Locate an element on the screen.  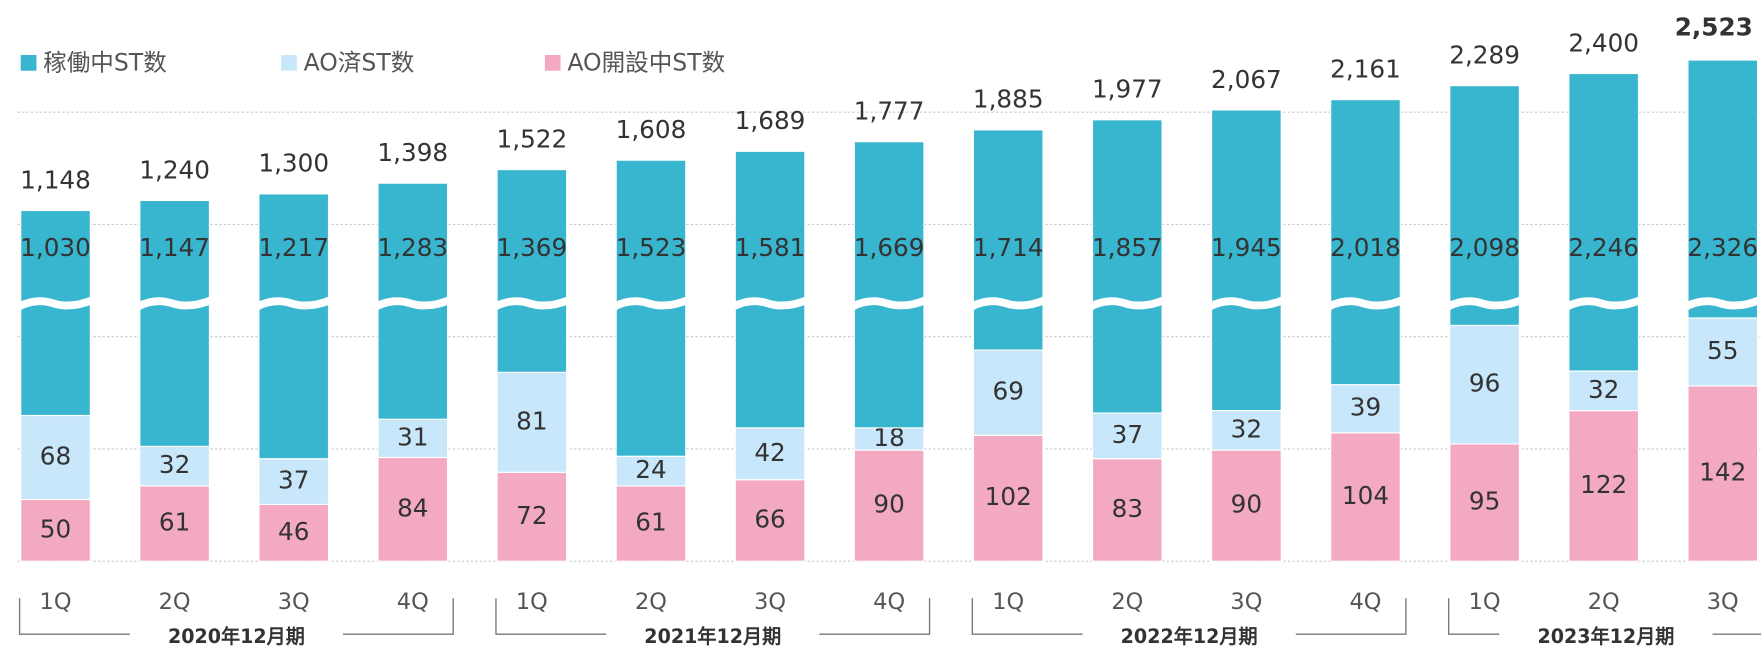
total-label: 2,523 is located at coordinates (1714, 27).